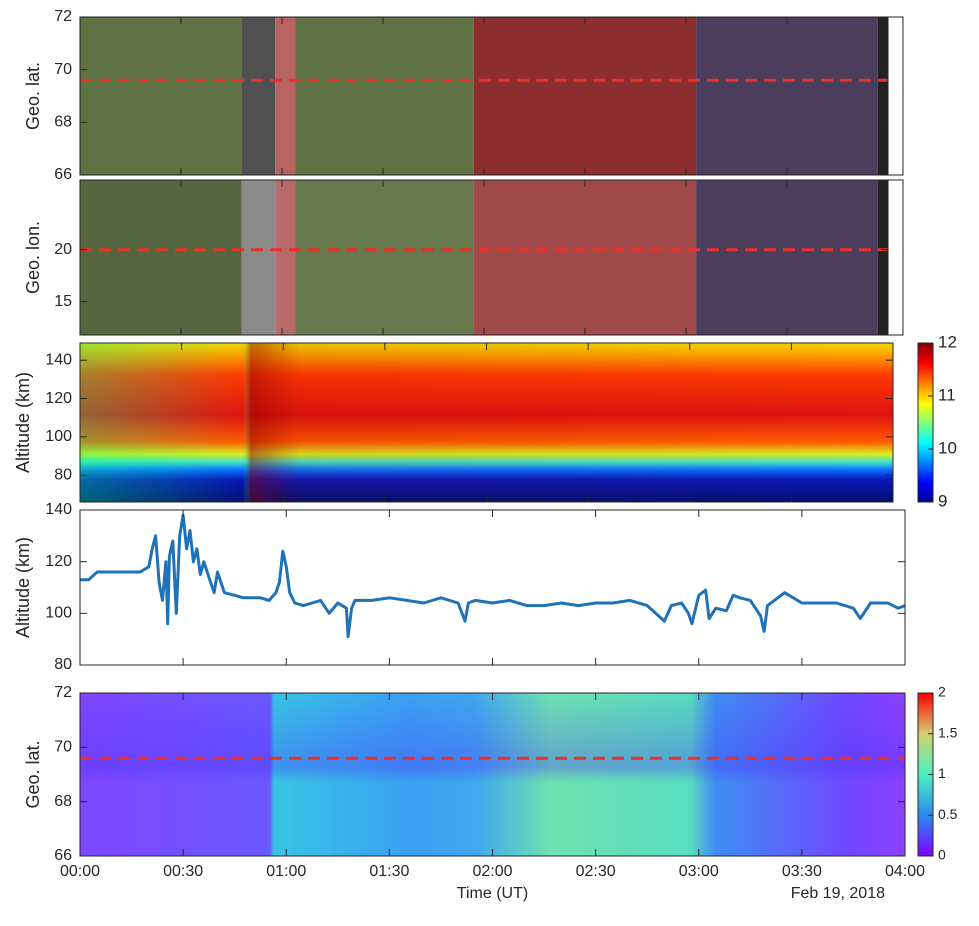 This screenshot has height=926, width=979. Describe the element at coordinates (699, 871) in the screenshot. I see `x-tick-label: 03:00` at that location.